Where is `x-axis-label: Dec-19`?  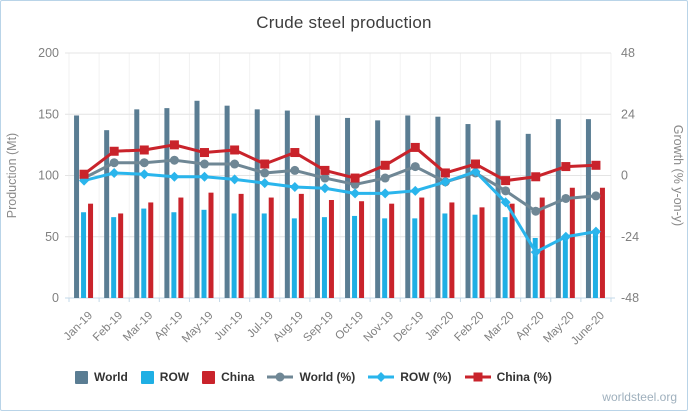 x-axis-label: Dec-19 is located at coordinates (409, 327).